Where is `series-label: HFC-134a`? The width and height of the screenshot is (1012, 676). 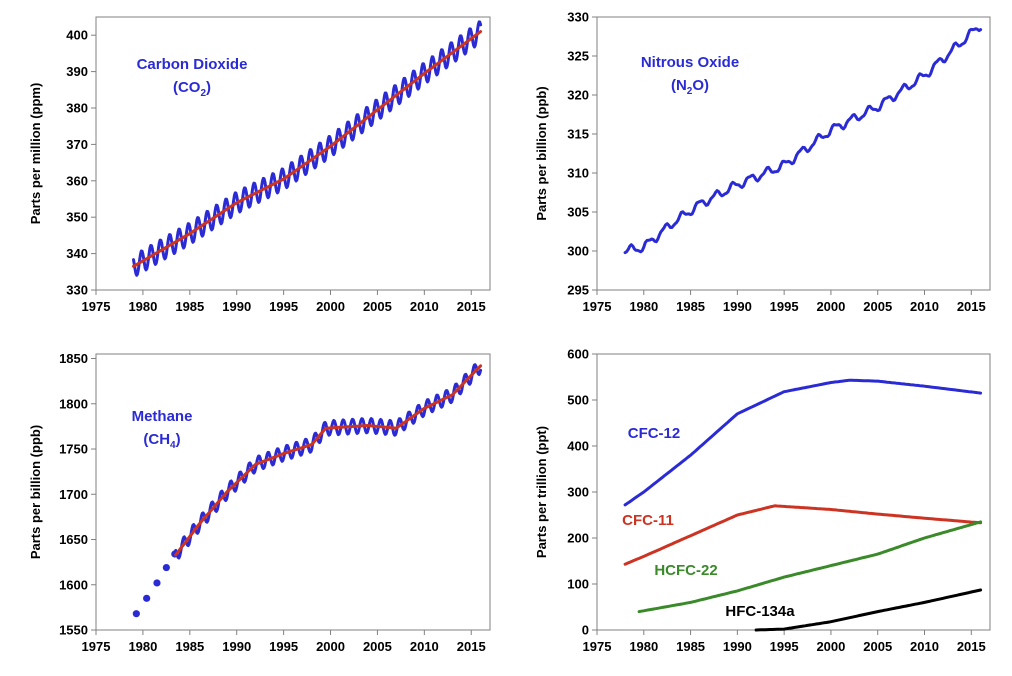
series-label: HFC-134a is located at coordinates (760, 611).